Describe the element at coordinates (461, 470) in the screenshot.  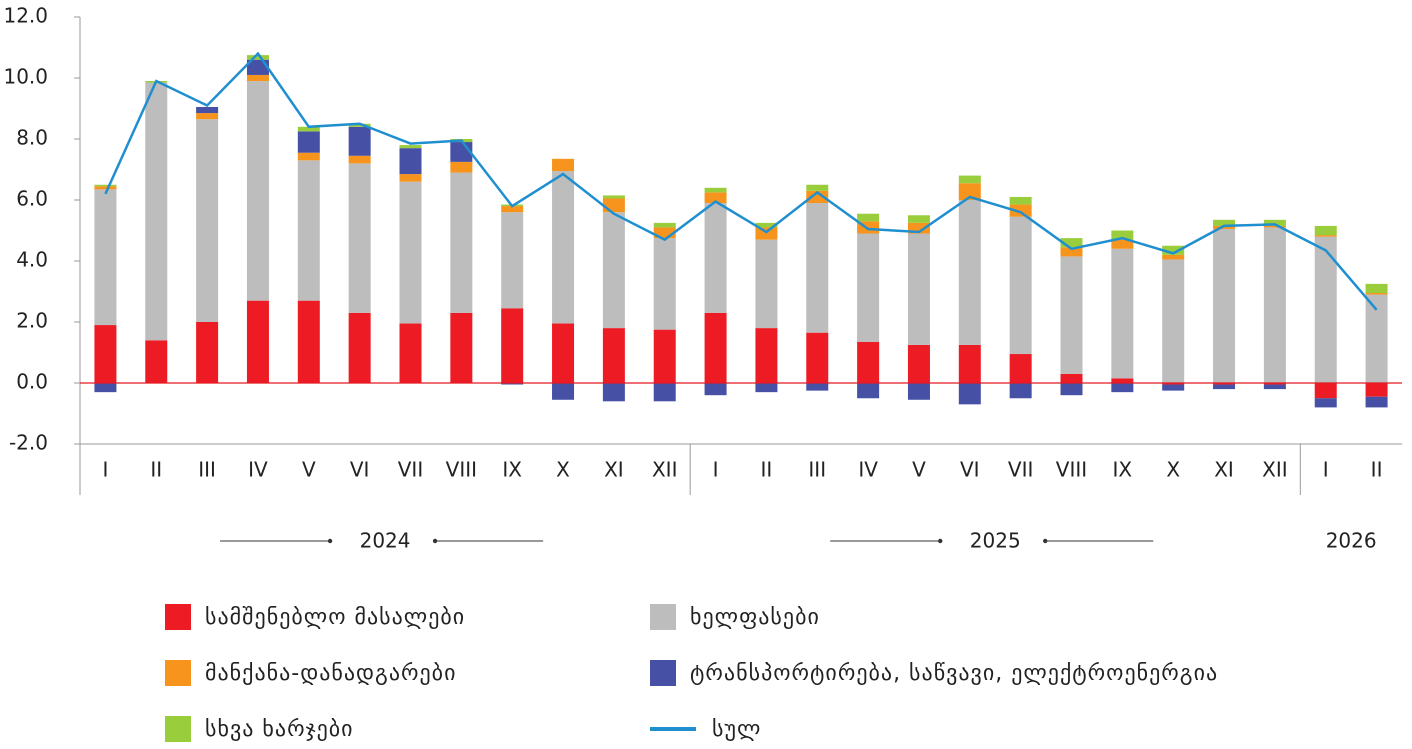
I see `x-tick-label: VIII` at that location.